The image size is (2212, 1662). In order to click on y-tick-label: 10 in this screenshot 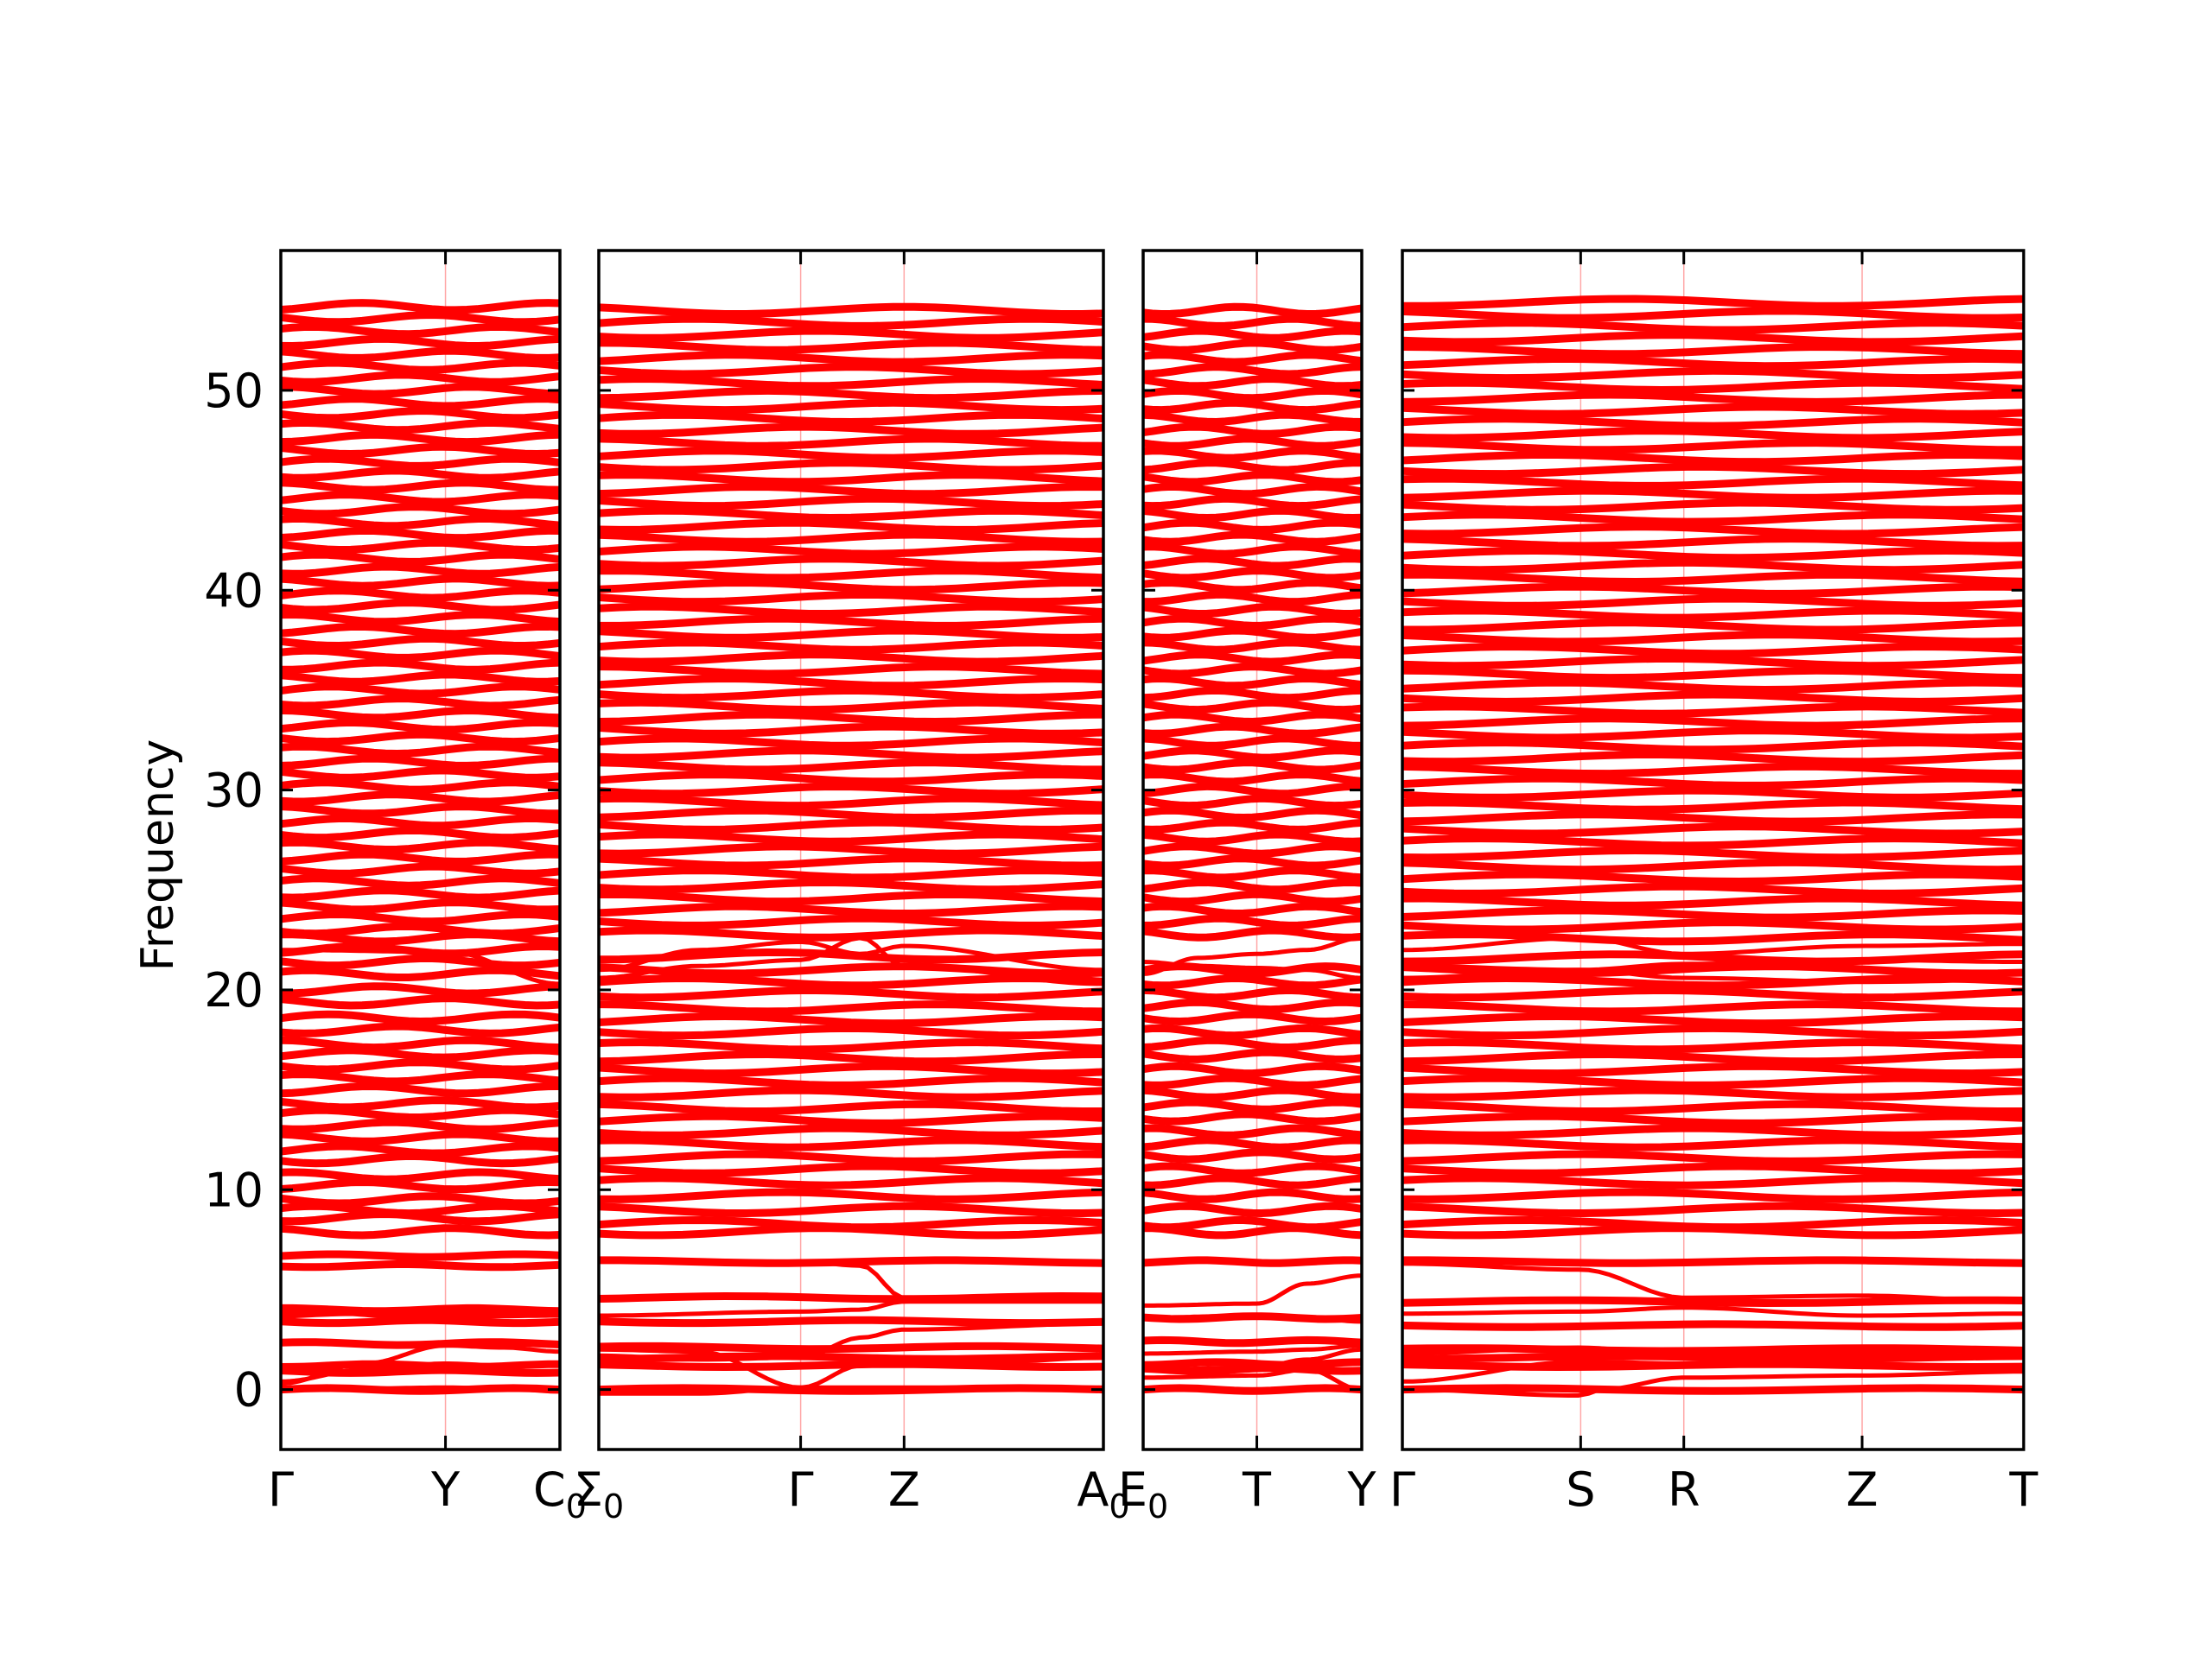, I will do `click(234, 1190)`.